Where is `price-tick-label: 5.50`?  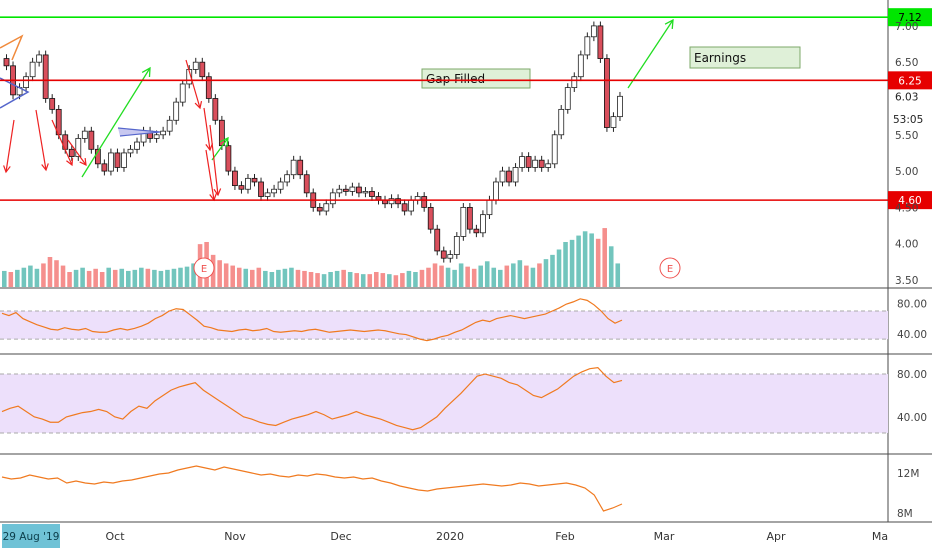
price-tick-label: 5.50 is located at coordinates (906, 136).